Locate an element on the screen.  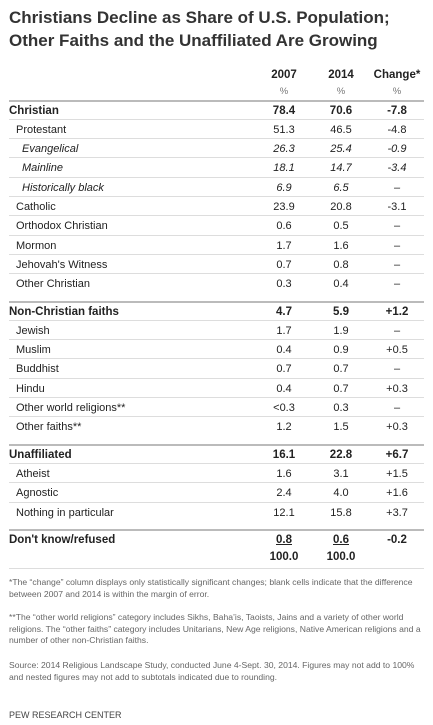
row-label: Evangelical is located at coordinates (50, 149).